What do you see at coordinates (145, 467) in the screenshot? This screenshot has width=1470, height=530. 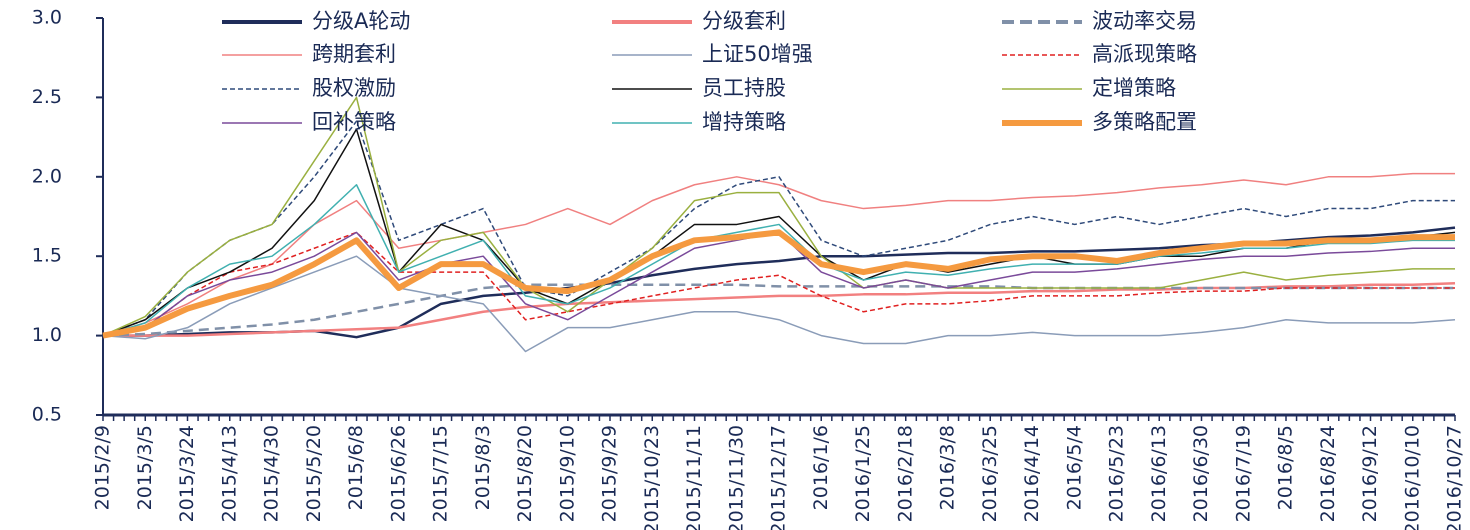 I see `x-tick-label: 2015/3/5` at bounding box center [145, 467].